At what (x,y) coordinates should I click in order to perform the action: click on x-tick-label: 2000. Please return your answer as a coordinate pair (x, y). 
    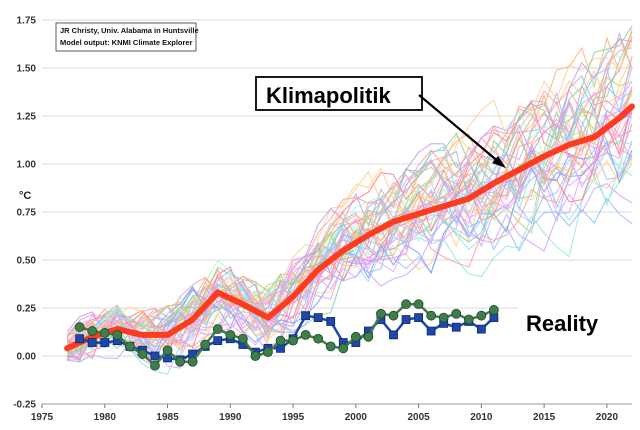
    Looking at the image, I should click on (356, 417).